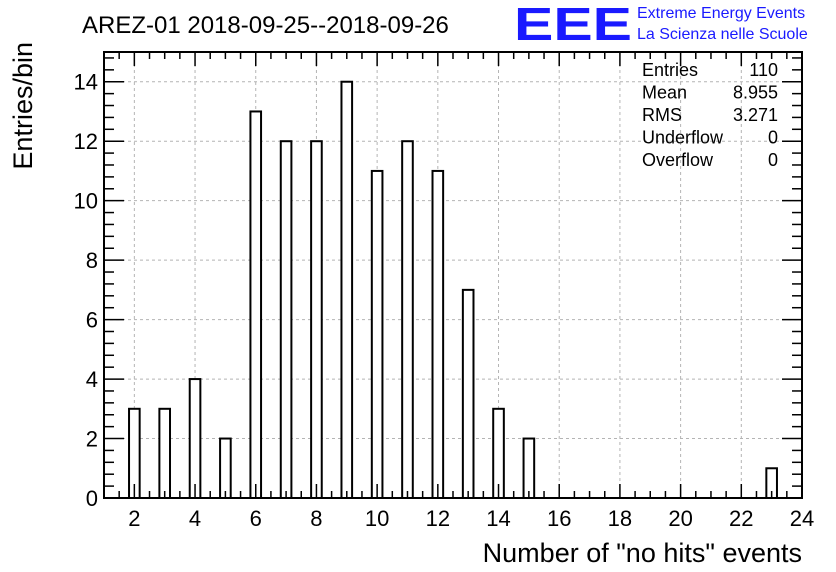 The height and width of the screenshot is (572, 836). Describe the element at coordinates (721, 13) in the screenshot. I see `logo-line1: Extreme Energy Events` at that location.